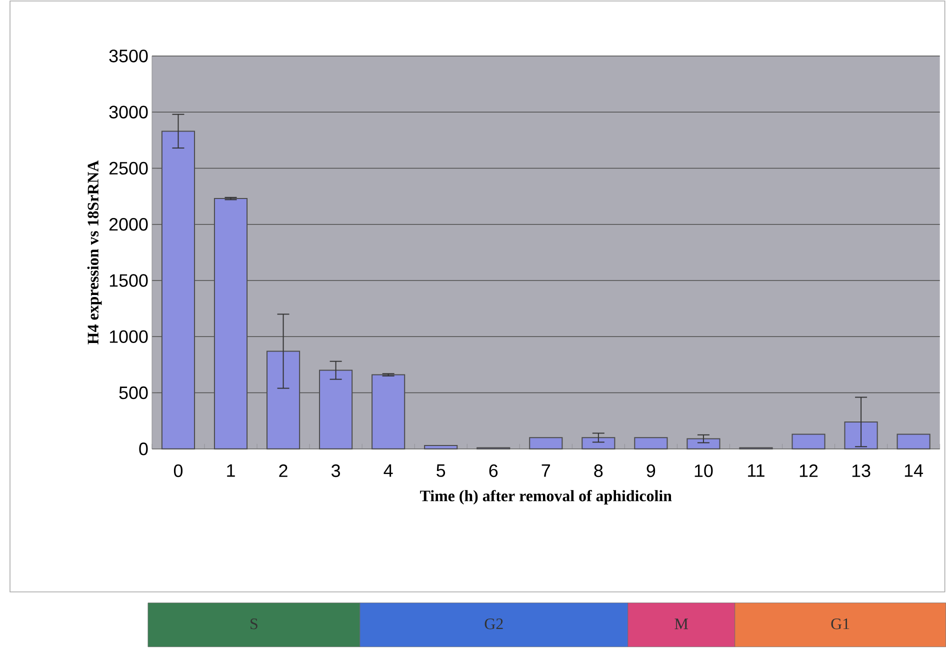 The image size is (946, 649). Describe the element at coordinates (129, 337) in the screenshot. I see `y-tick-label: 1000` at that location.